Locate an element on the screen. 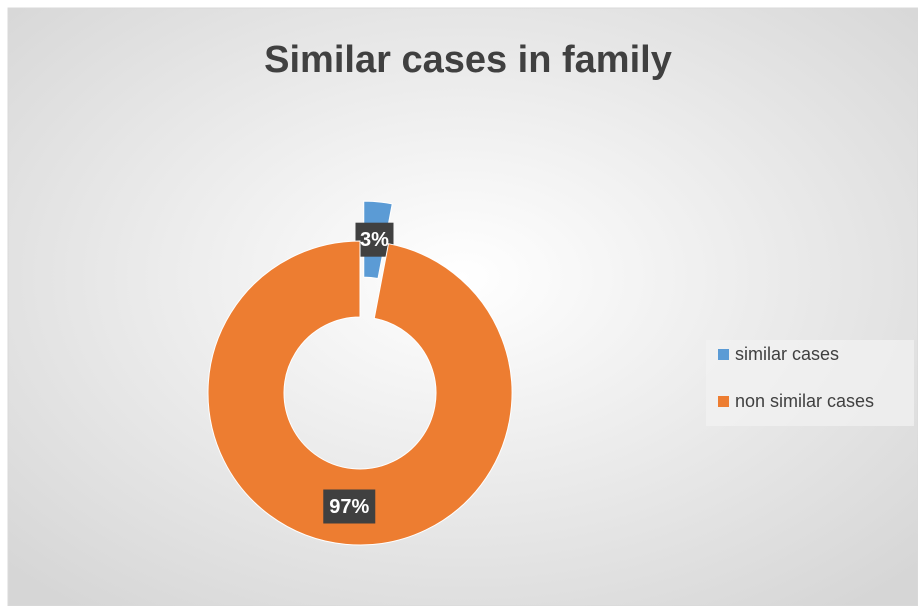 Image resolution: width=918 pixels, height=606 pixels. legend-label: non similar cases is located at coordinates (804, 401).